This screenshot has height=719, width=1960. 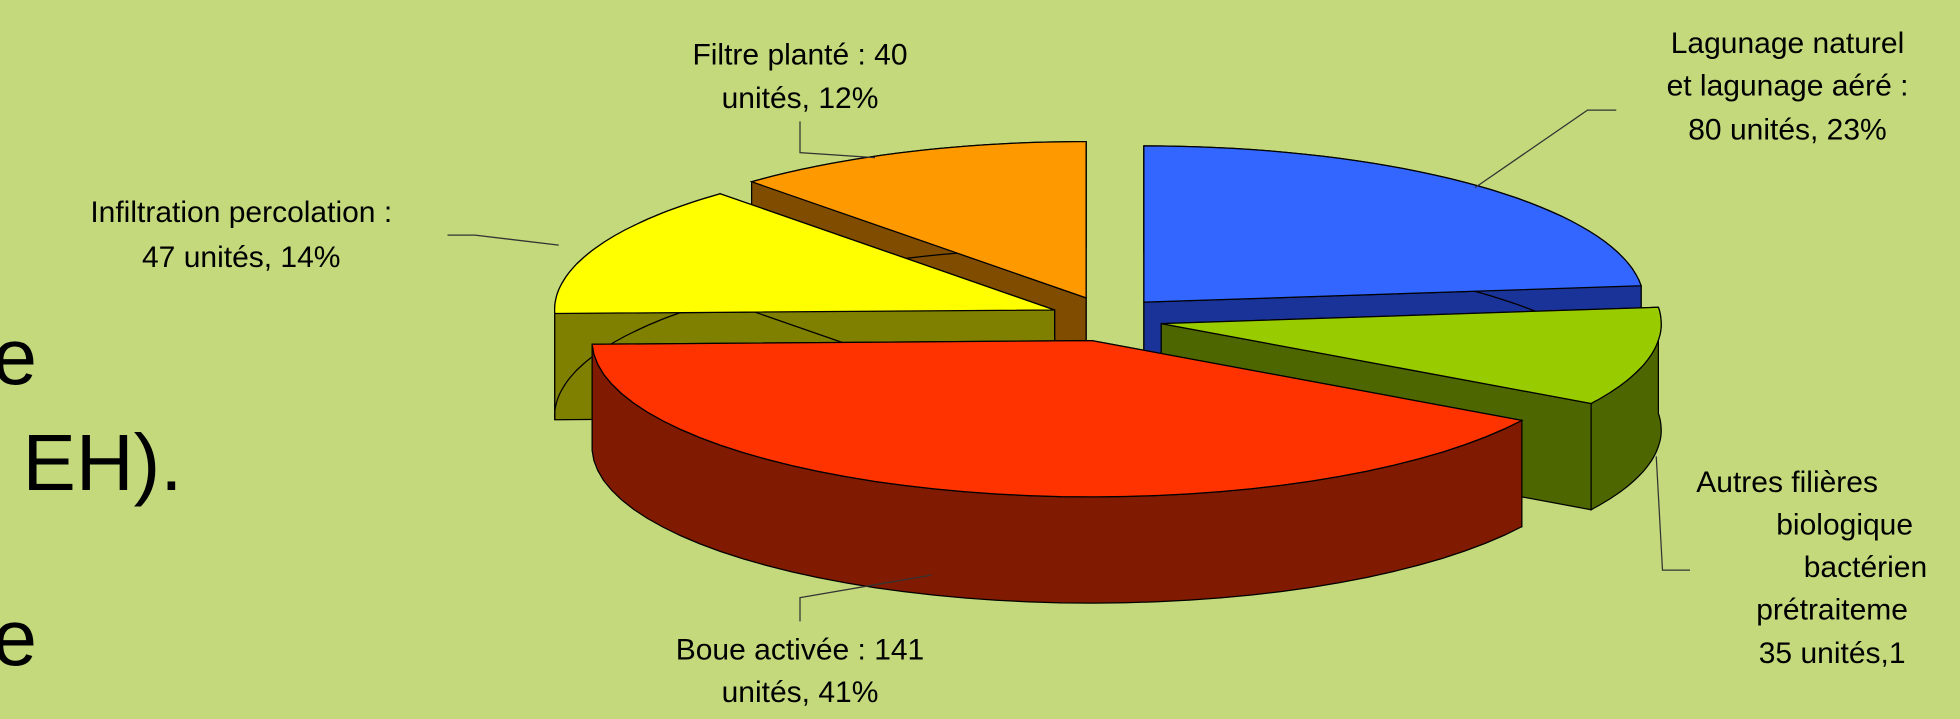 What do you see at coordinates (1832, 609) in the screenshot?
I see `data-label: prétraiteme` at bounding box center [1832, 609].